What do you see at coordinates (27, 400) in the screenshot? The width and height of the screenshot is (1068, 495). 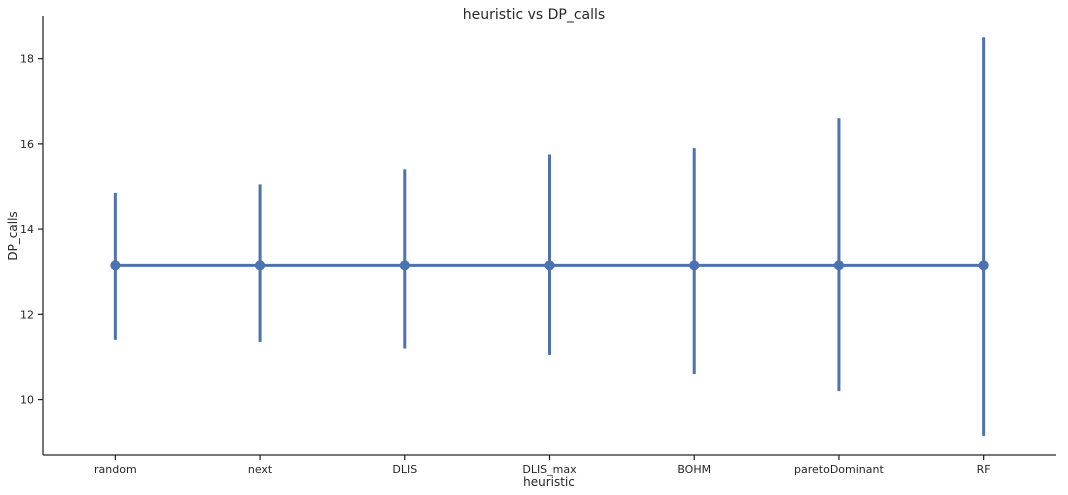 I see `y-tick-label: 10` at bounding box center [27, 400].